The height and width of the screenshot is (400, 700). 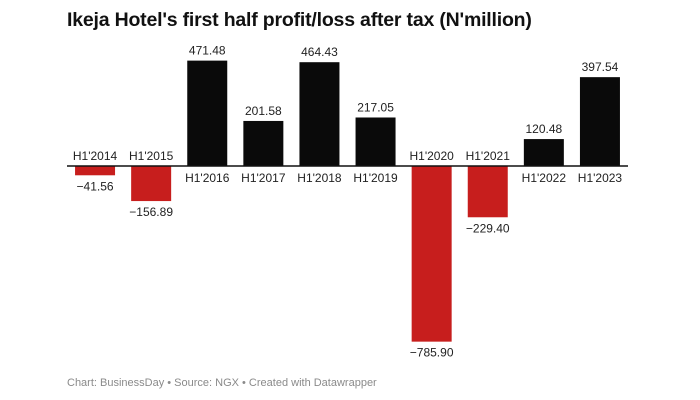 I want to click on value-label: 471.48, so click(x=207, y=51).